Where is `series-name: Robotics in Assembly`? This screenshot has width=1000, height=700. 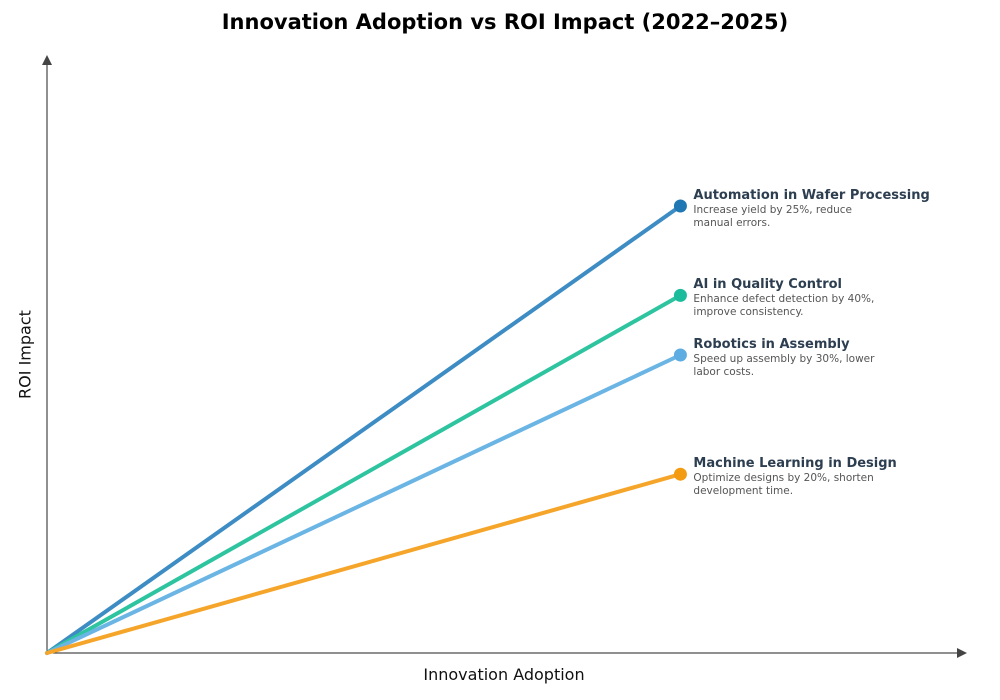
series-name: Robotics in Assembly is located at coordinates (771, 344).